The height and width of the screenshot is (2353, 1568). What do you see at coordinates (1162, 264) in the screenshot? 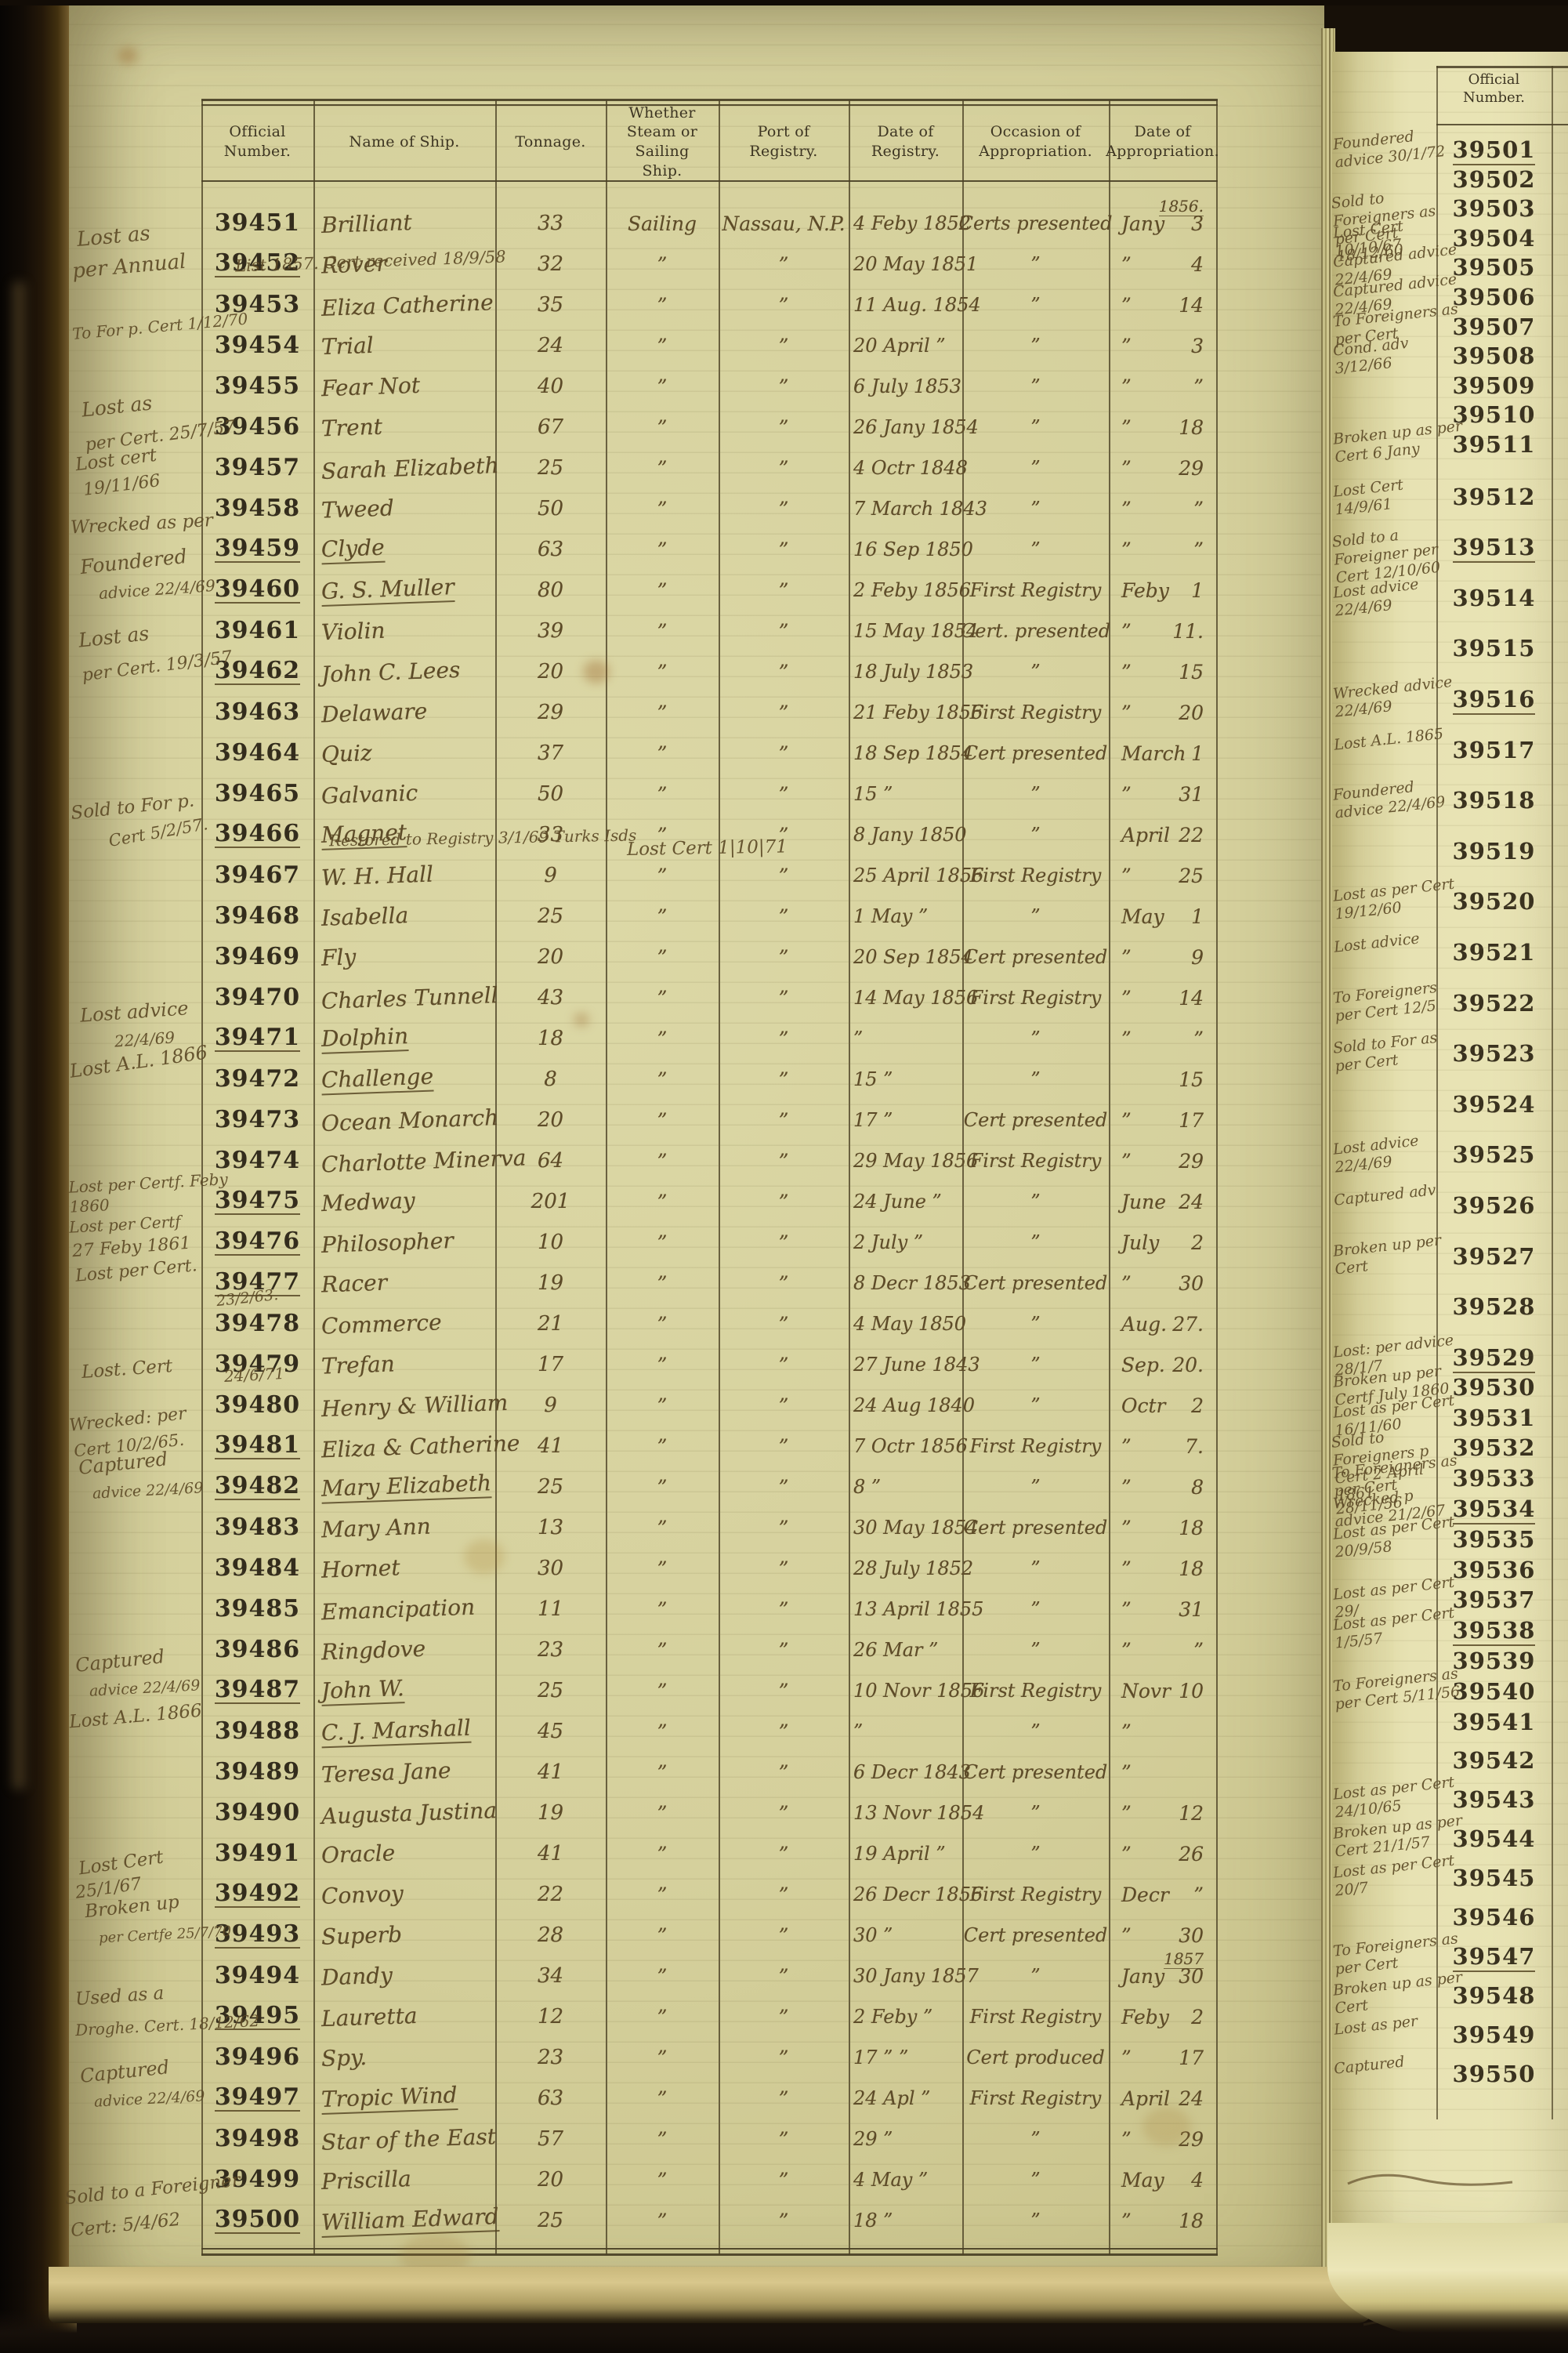
I see `date-of-appropriation: ” 4` at bounding box center [1162, 264].